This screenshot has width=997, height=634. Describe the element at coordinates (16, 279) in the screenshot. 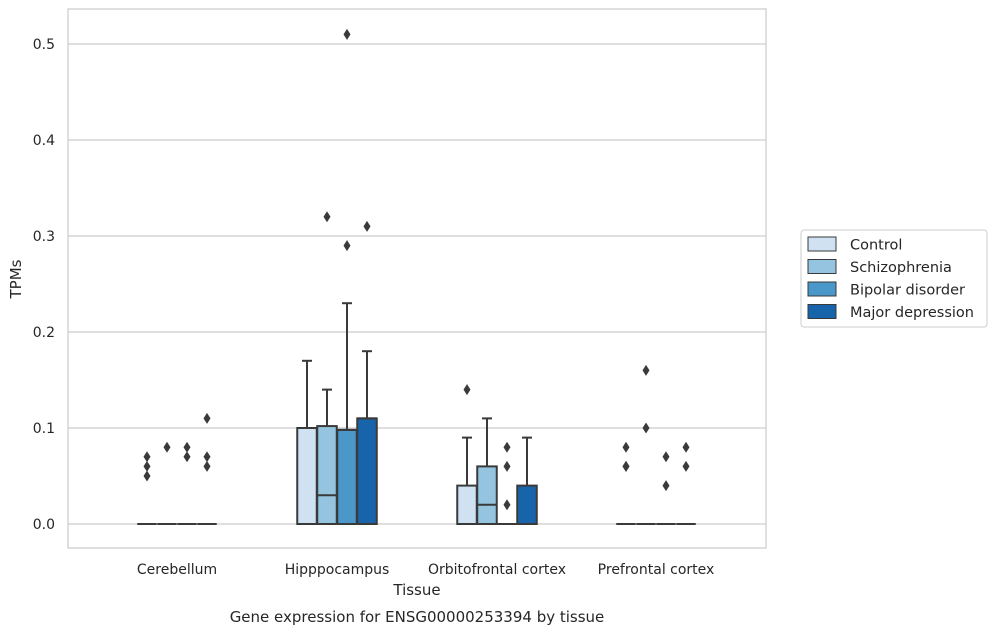

I see `y-axis-title: TPMs` at that location.